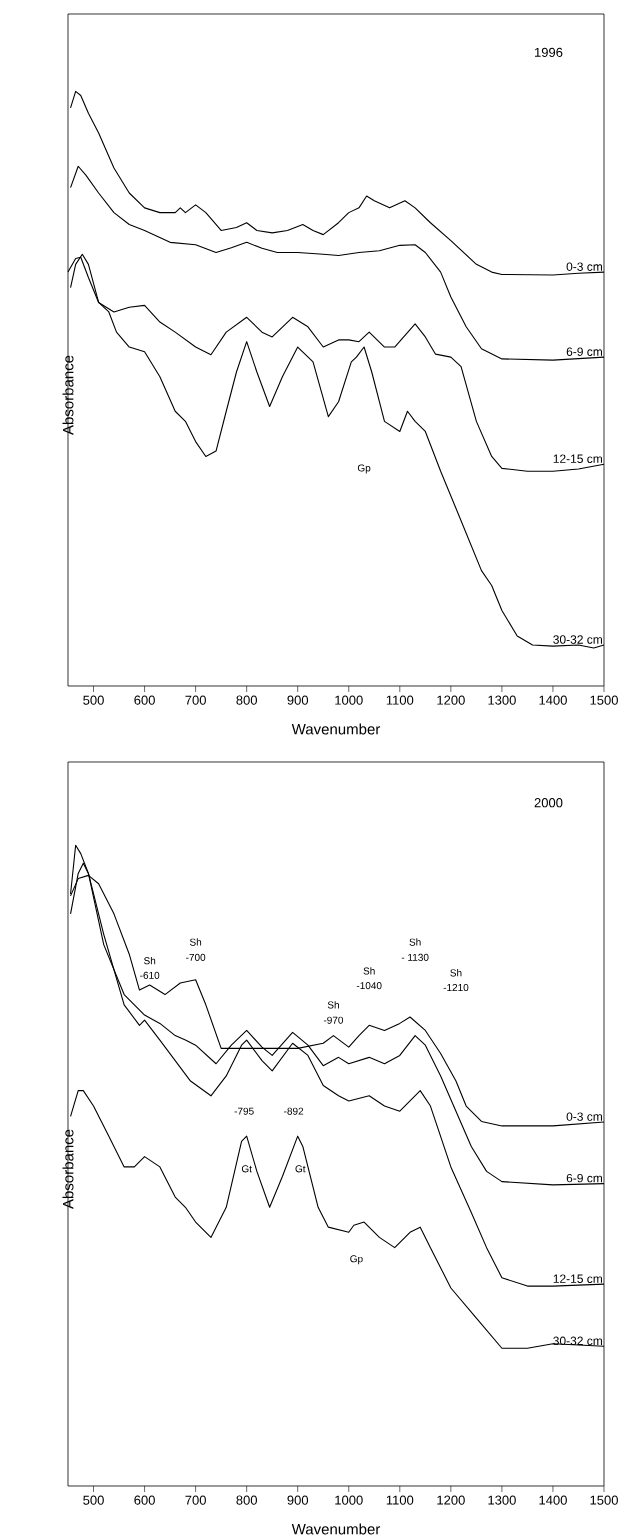 This screenshot has height=1540, width=622. I want to click on annotation: -970, so click(333, 1020).